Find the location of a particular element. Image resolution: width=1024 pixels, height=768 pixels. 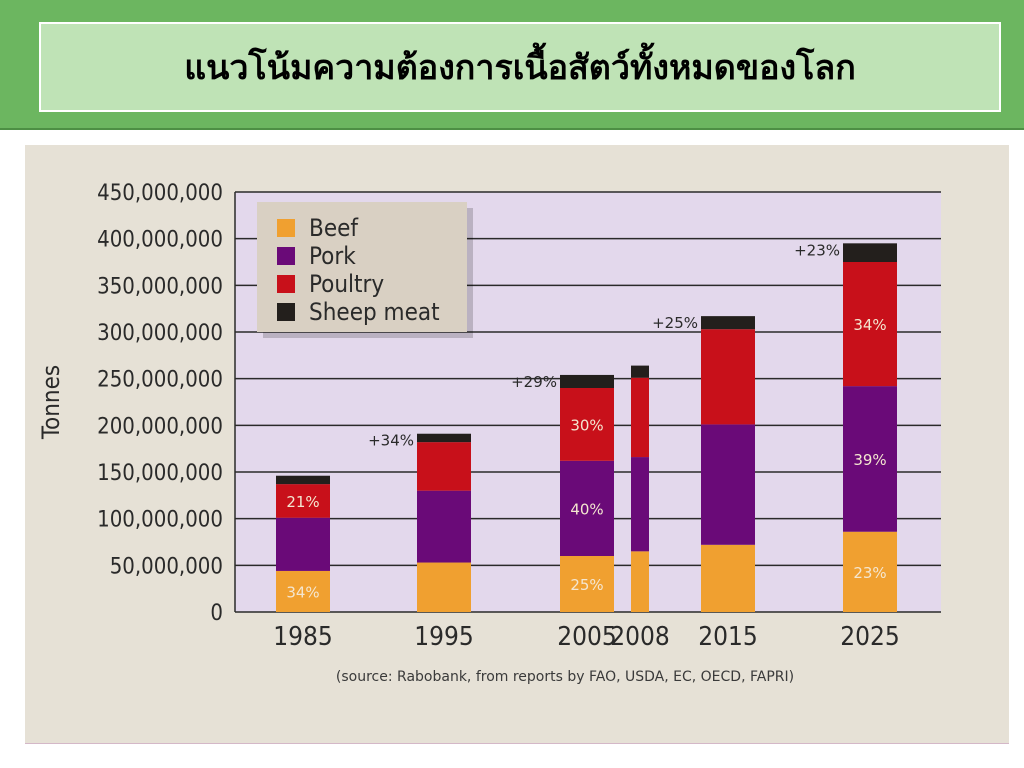

y-tick-label: 250,000,000 is located at coordinates (160, 380).